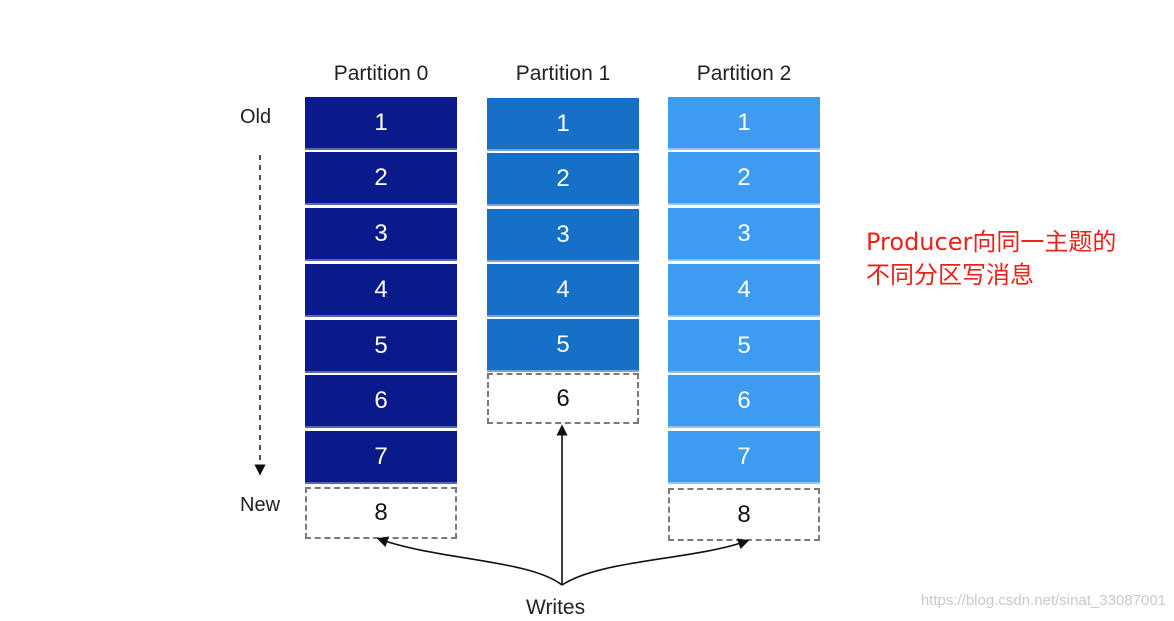 The width and height of the screenshot is (1174, 621). What do you see at coordinates (744, 234) in the screenshot?
I see `partition-2-message-3: 3` at bounding box center [744, 234].